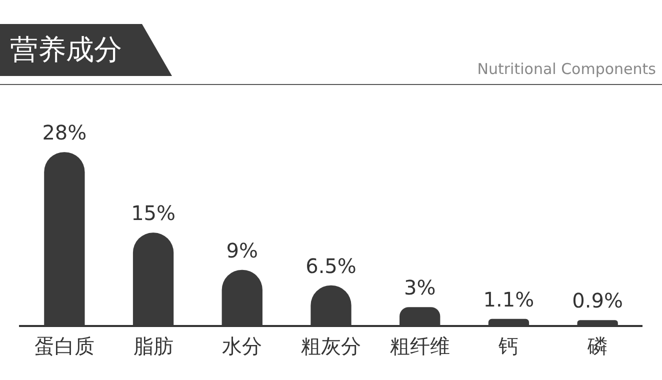 The image size is (662, 380). Describe the element at coordinates (508, 299) in the screenshot. I see `data-label: 1.1%` at that location.